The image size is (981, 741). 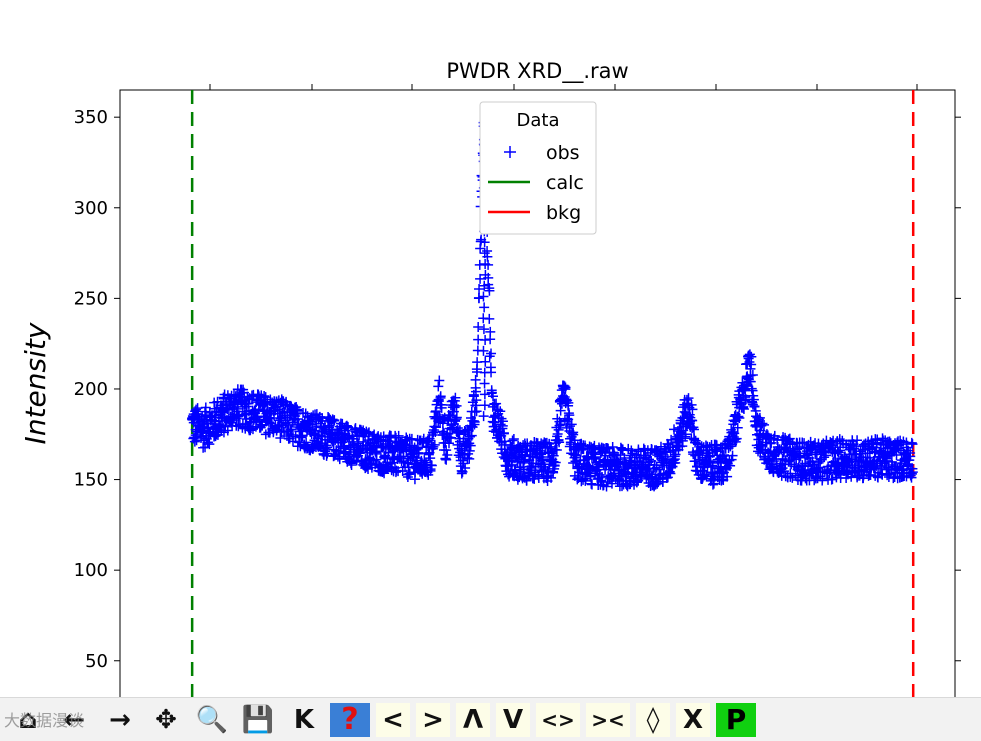 I want to click on shift-up-button: Λ, so click(x=473, y=719).